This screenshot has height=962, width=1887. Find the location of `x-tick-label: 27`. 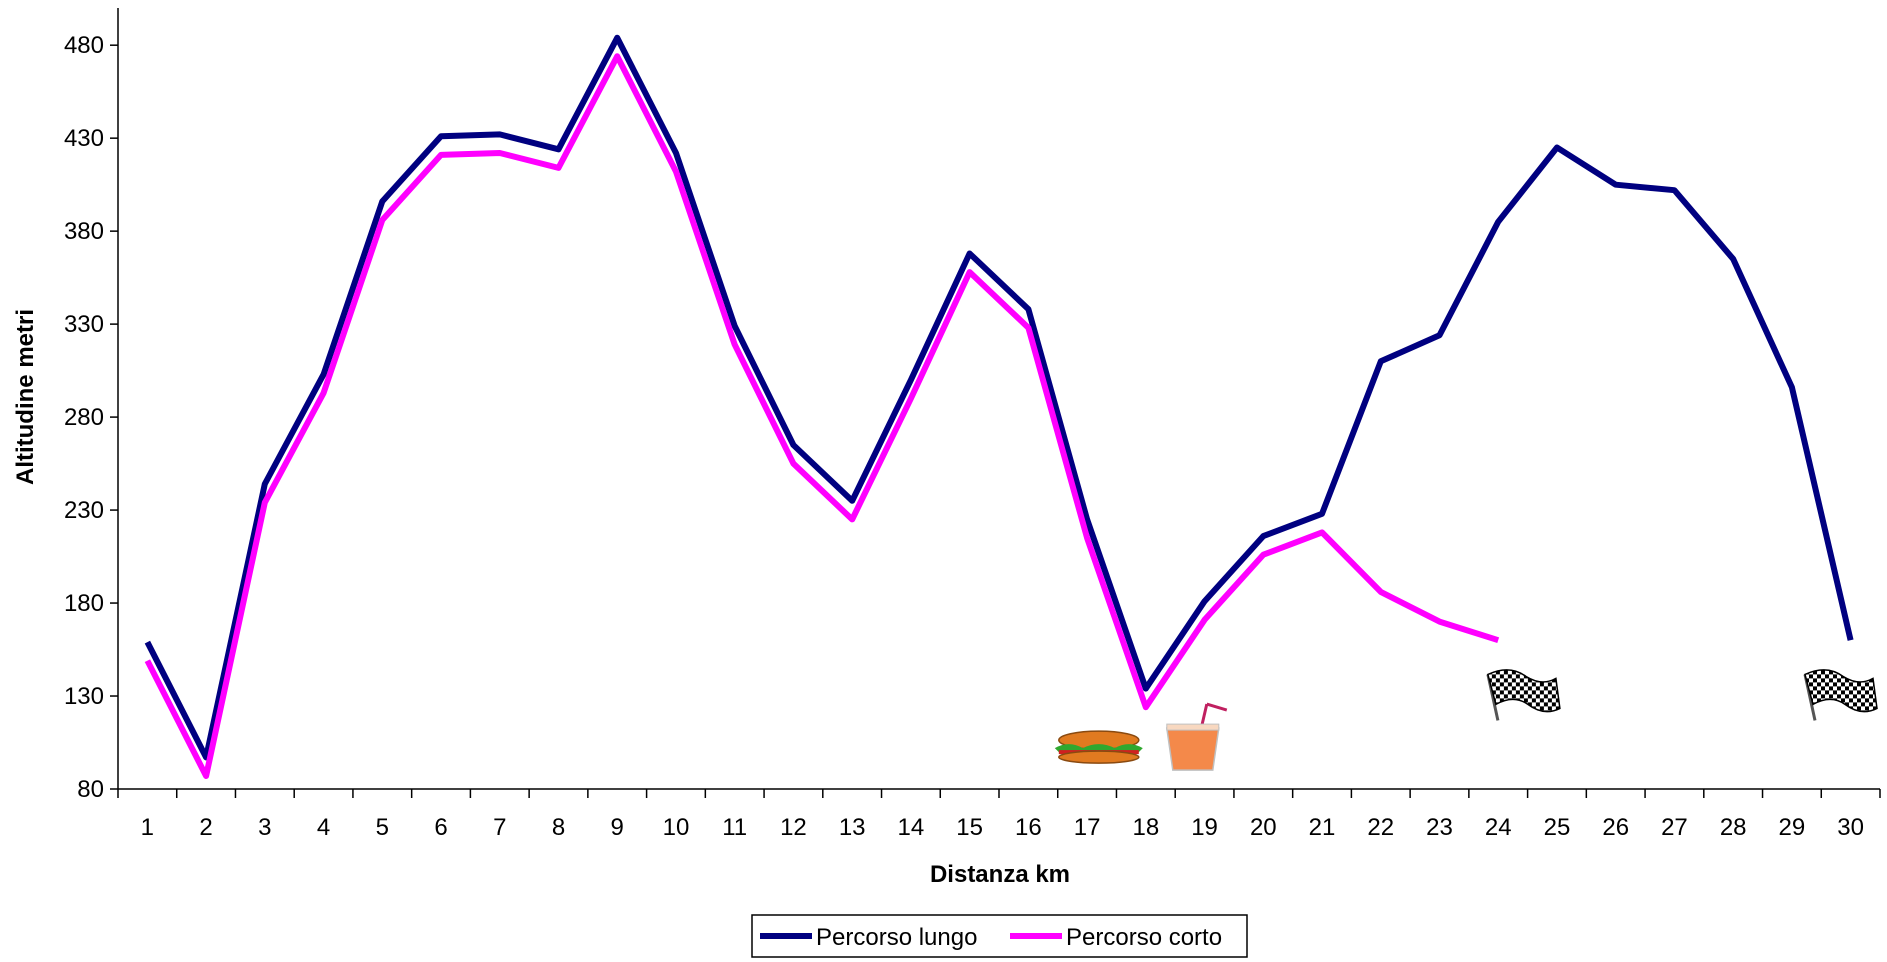

x-tick-label: 27 is located at coordinates (1674, 827).